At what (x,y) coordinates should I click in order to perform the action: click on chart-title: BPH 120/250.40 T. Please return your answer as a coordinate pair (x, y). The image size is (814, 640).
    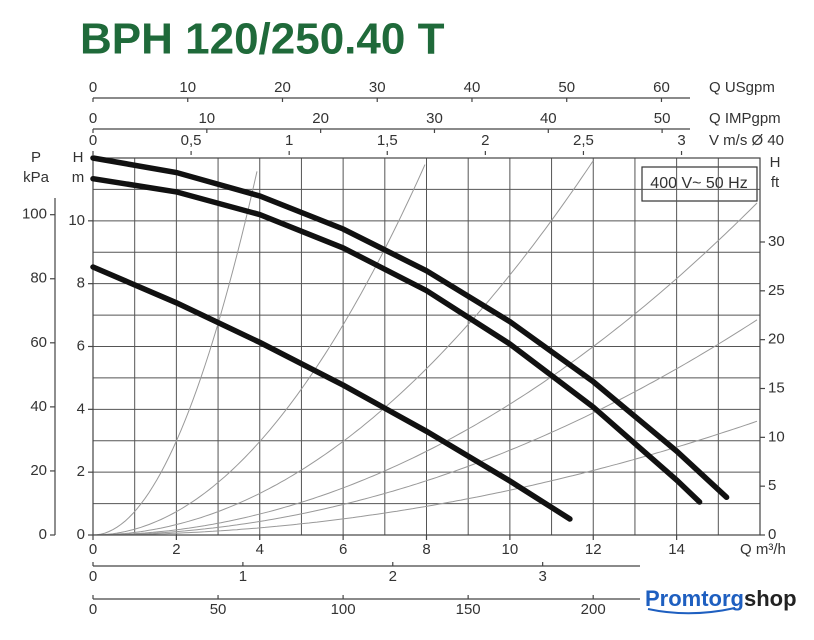
    Looking at the image, I should click on (262, 39).